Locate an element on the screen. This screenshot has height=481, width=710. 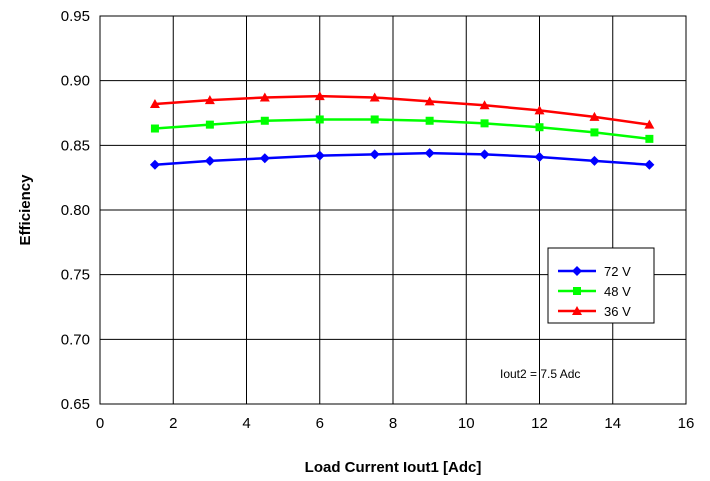
legend: 72 V 48 V 36 V is located at coordinates (601, 285).